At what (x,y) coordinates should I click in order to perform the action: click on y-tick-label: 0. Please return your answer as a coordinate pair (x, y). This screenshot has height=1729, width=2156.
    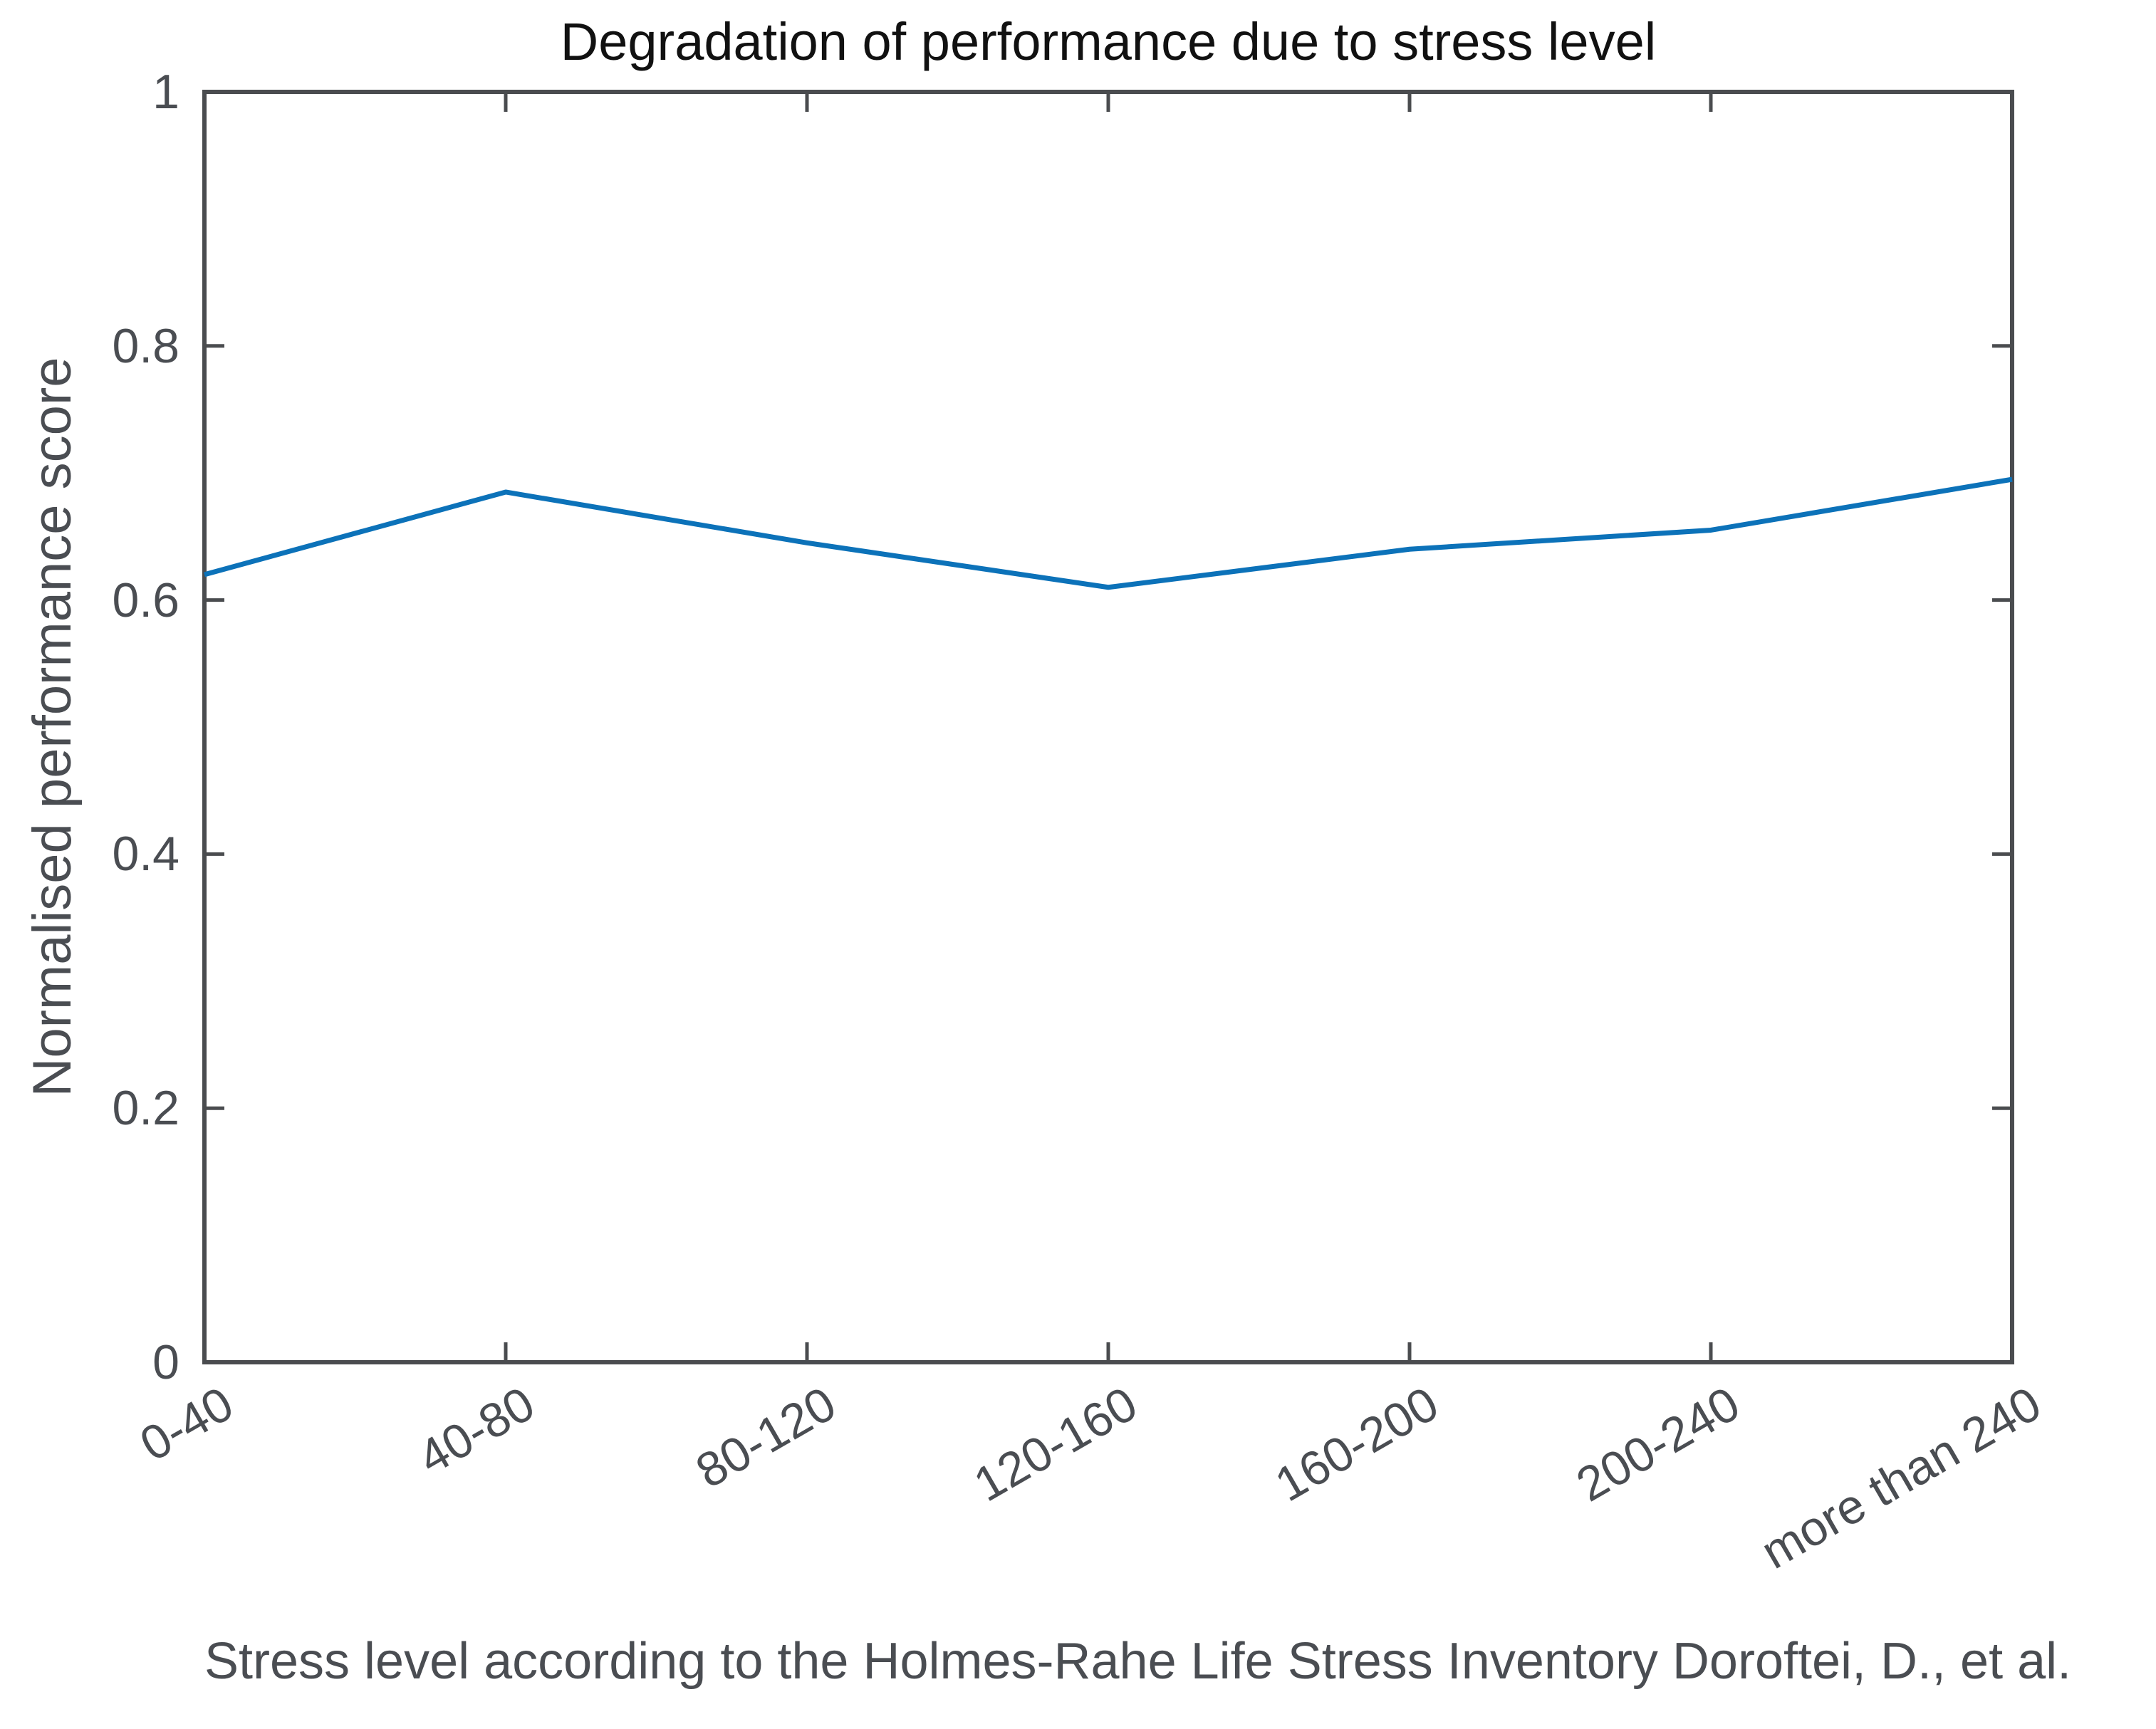
    Looking at the image, I should click on (165, 1362).